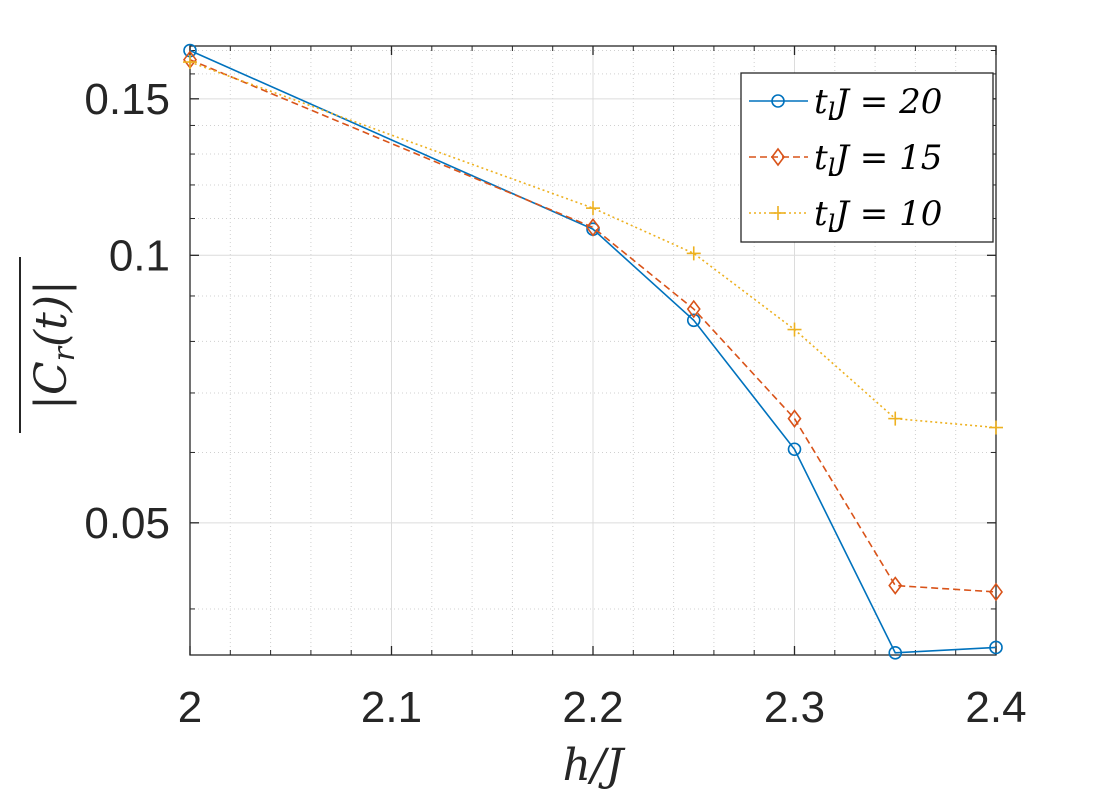 Image resolution: width=1100 pixels, height=800 pixels. I want to click on y-axis-label: |Cr(t)|, so click(50, 345).